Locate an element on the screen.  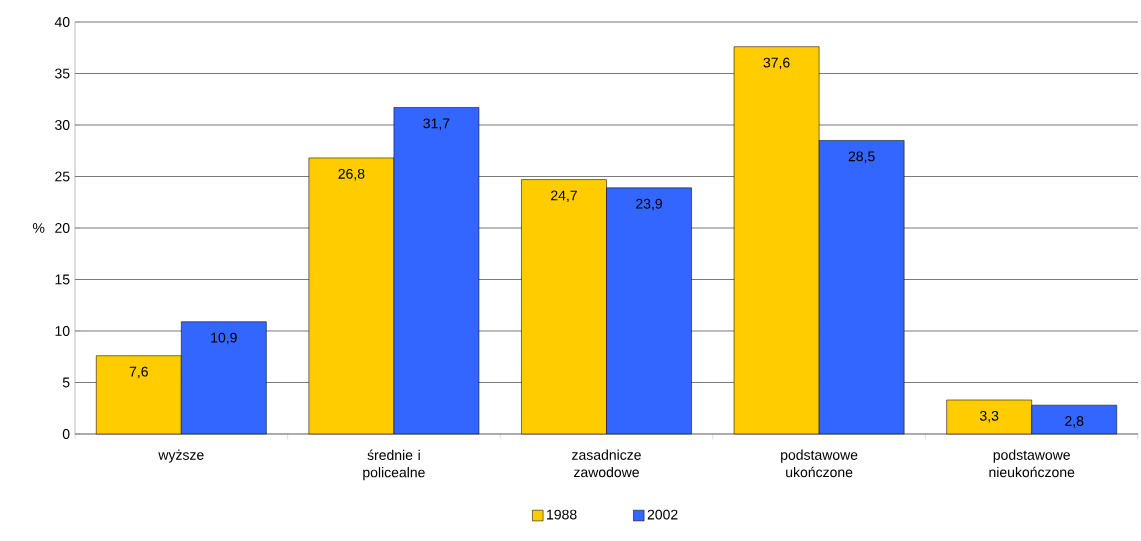
x-tick-label: zasadnicze zawodowe is located at coordinates (606, 463).